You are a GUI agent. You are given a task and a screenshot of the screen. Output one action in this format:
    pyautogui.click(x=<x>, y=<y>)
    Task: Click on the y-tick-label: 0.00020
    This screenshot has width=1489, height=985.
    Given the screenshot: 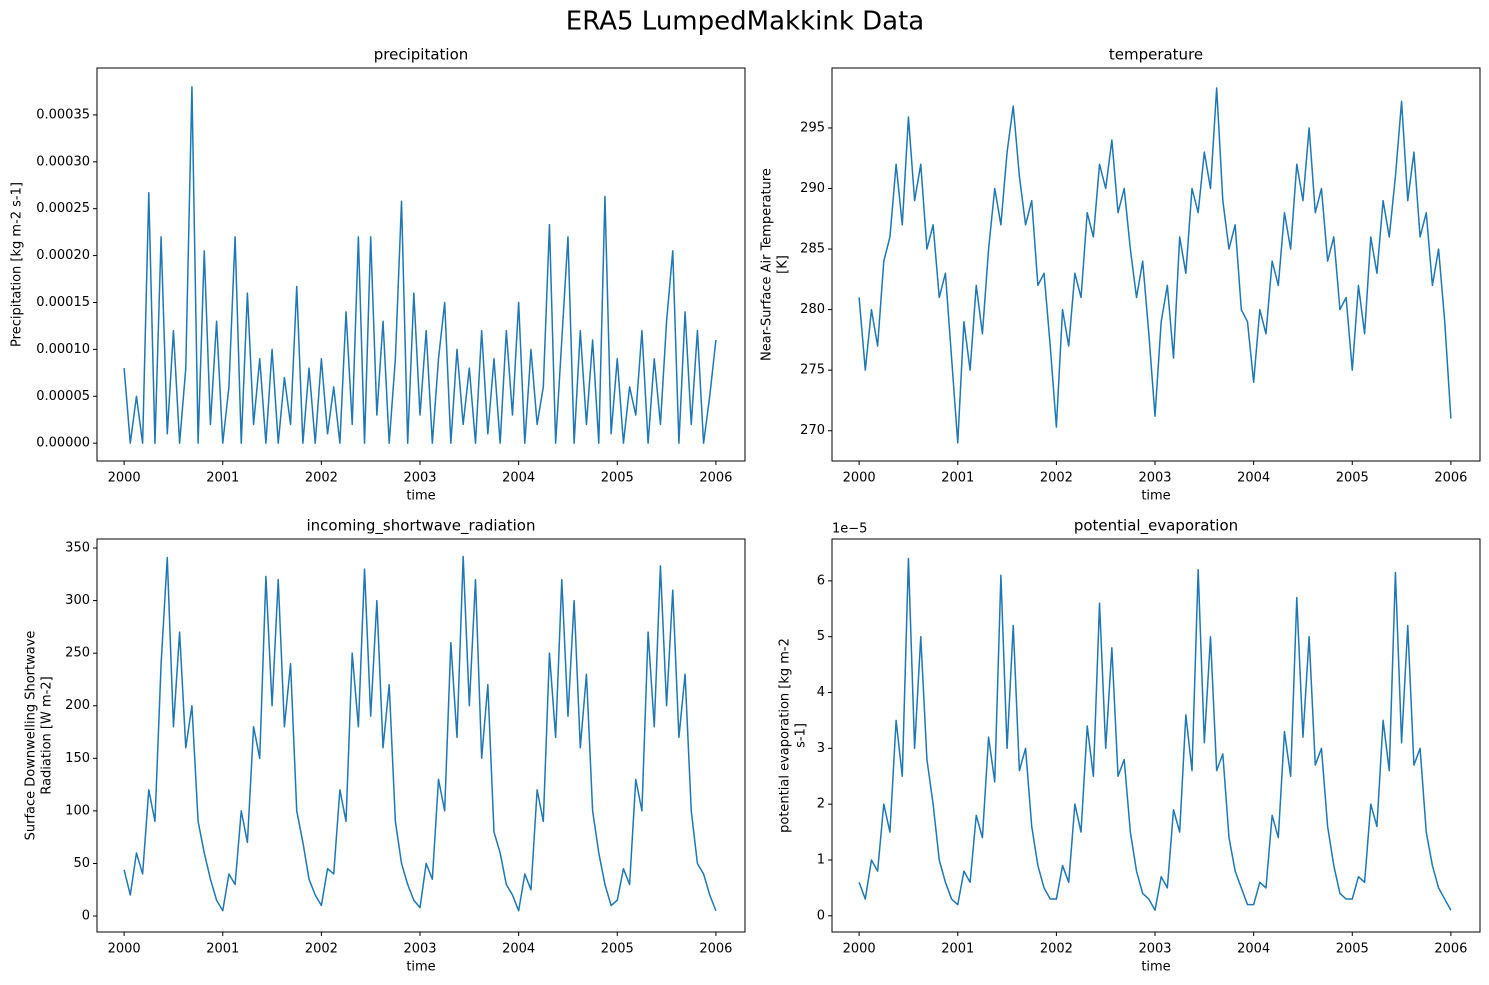 What is the action you would take?
    pyautogui.click(x=63, y=255)
    